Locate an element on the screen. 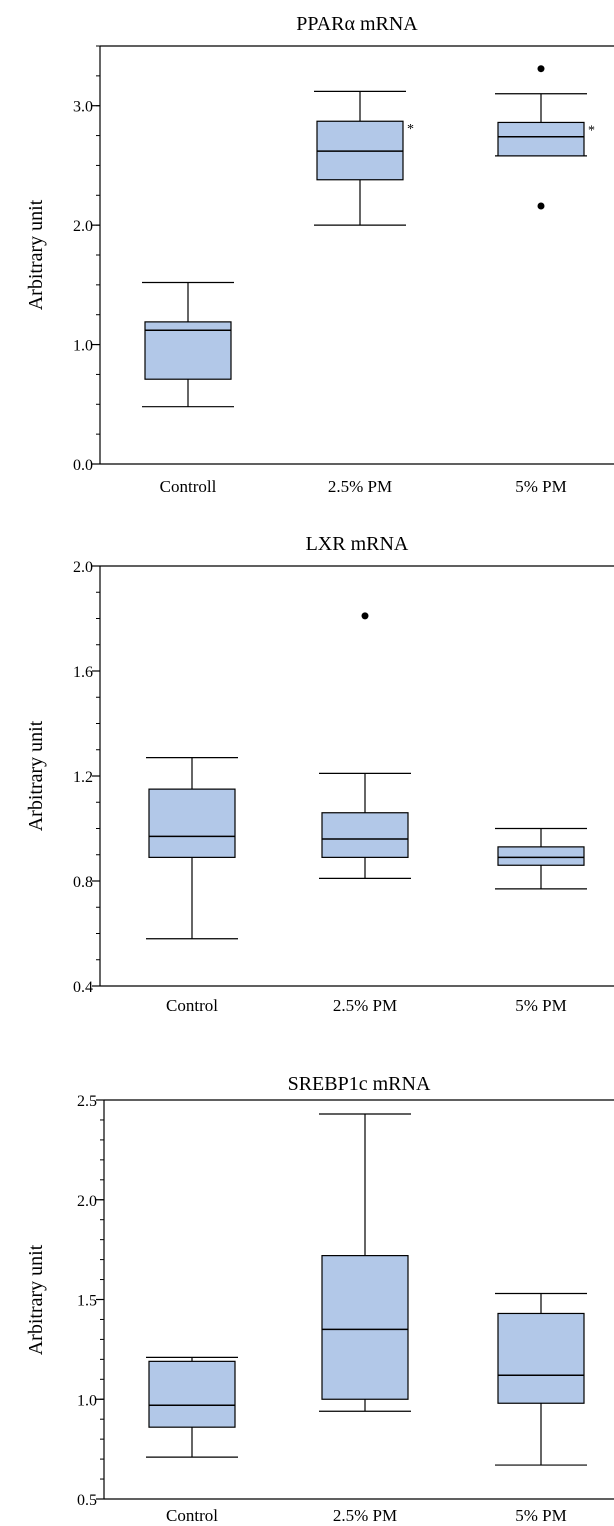 This screenshot has width=614, height=1526. box-2: * is located at coordinates (364, 158).